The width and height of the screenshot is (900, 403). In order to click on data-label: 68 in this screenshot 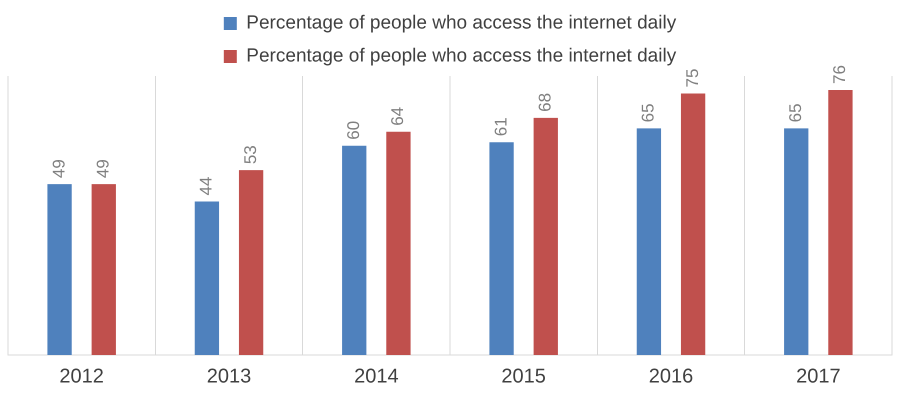, I will do `click(544, 102)`.